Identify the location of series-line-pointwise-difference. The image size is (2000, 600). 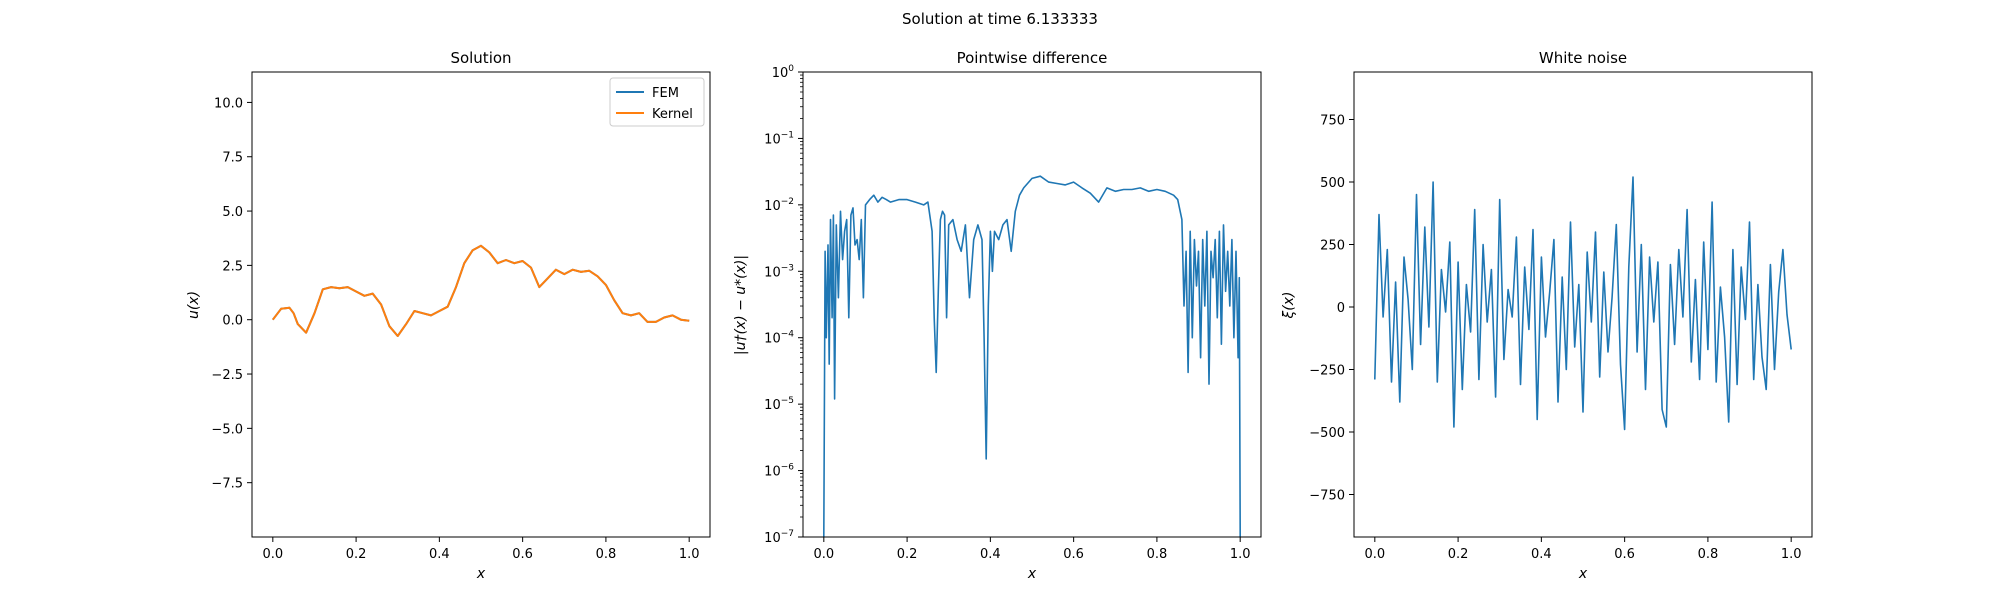
(1031, 356).